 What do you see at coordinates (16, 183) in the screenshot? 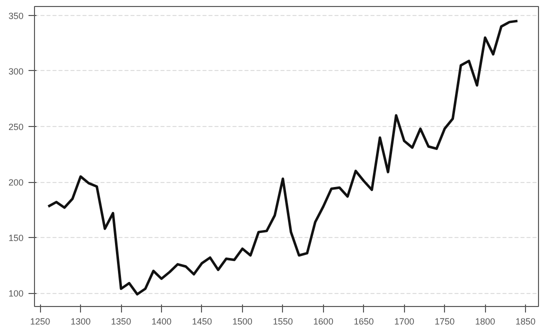
I see `y-tick-label: 200` at bounding box center [16, 183].